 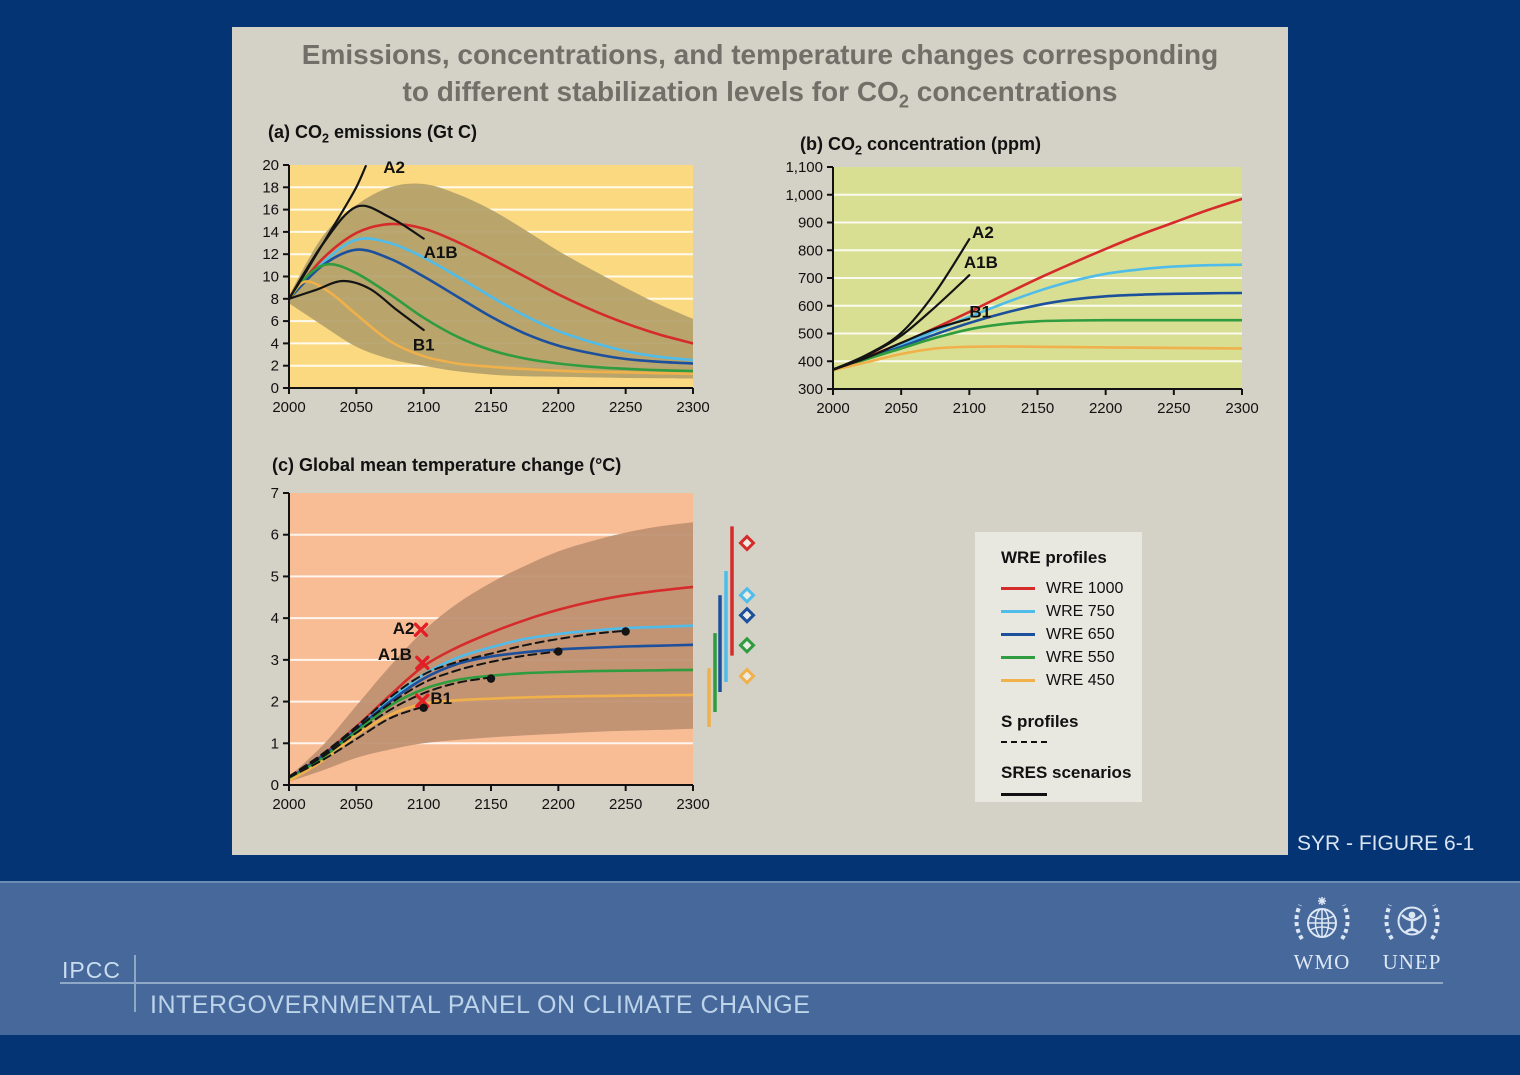 I want to click on svg-text: 300, so click(x=810, y=389).